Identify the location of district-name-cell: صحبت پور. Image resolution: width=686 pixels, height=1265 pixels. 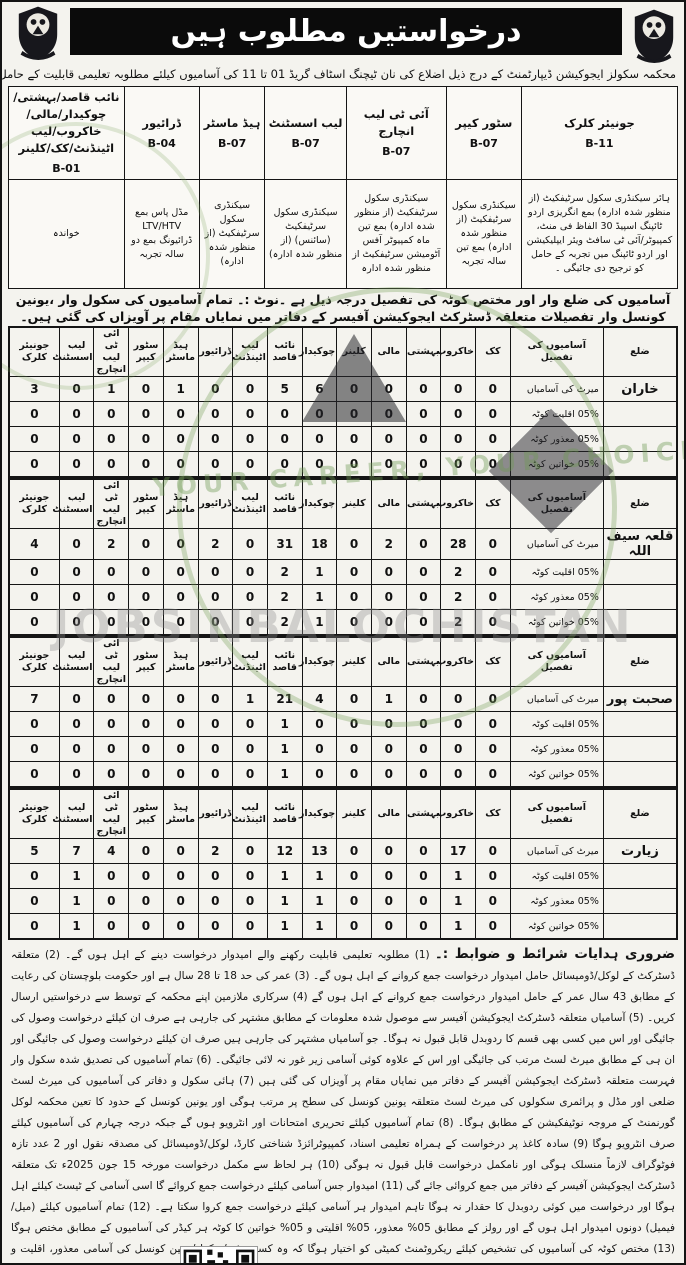
(640, 699).